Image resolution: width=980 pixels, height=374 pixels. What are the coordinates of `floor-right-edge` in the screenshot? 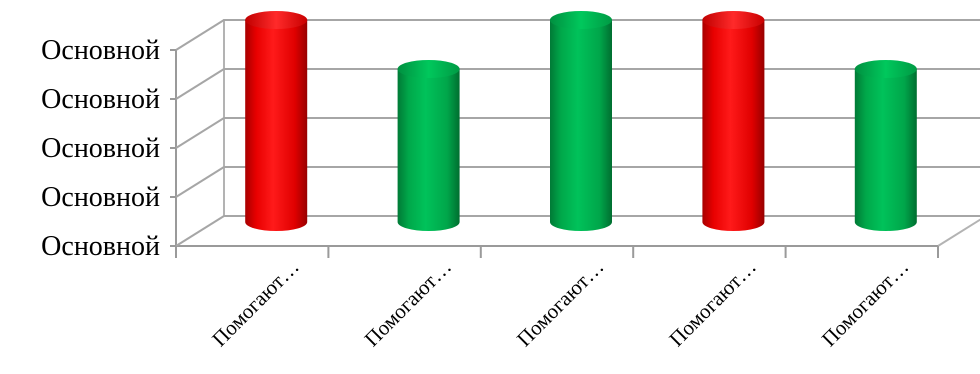 It's located at (958, 232).